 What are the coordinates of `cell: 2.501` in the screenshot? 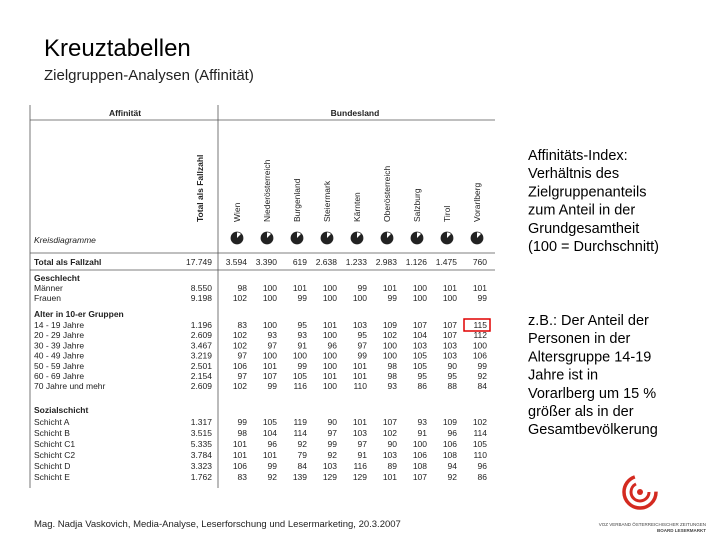 It's located at (202, 366).